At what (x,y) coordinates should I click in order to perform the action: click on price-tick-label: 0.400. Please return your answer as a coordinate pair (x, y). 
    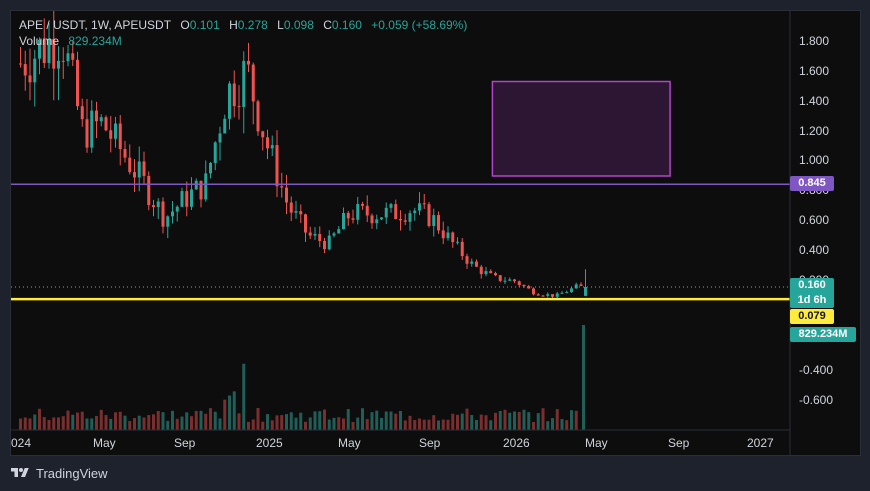
    Looking at the image, I should click on (814, 250).